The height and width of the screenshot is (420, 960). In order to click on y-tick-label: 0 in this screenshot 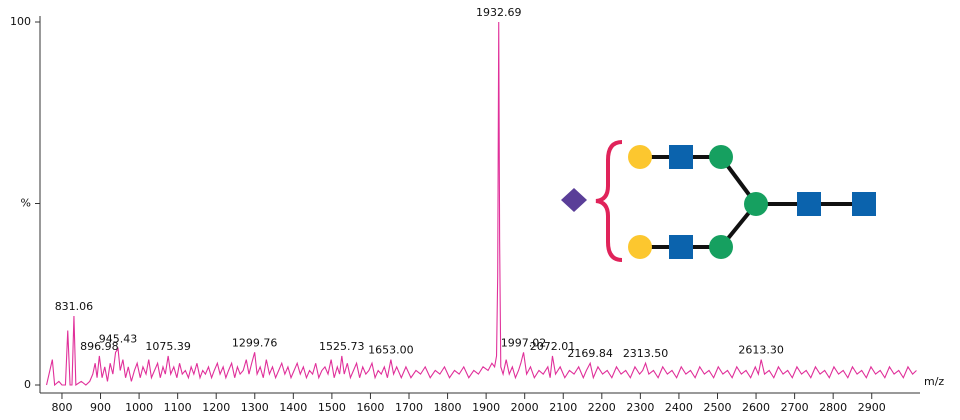, I will do `click(27, 384)`.